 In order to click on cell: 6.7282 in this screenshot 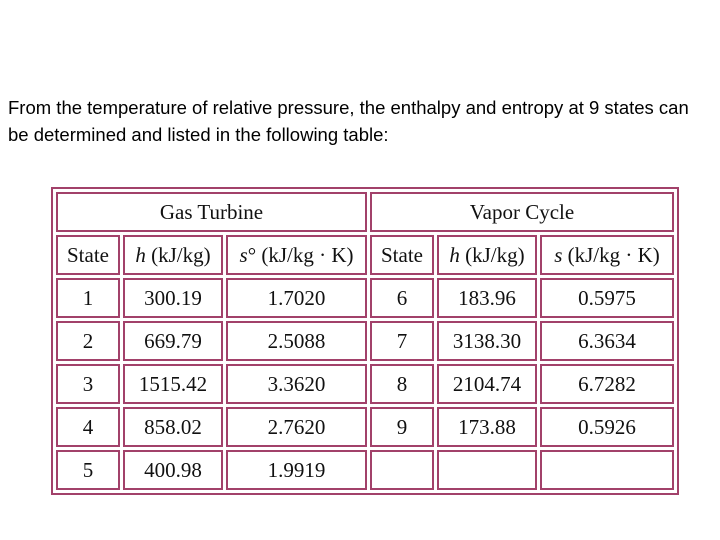, I will do `click(607, 384)`.